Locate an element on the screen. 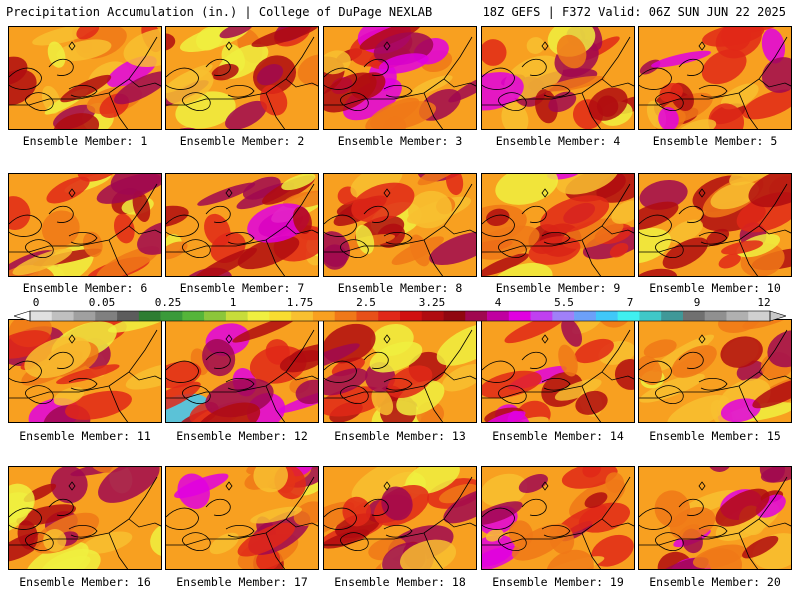  ensemble-member-label: Ensemble Member: 6 is located at coordinates (85, 288).